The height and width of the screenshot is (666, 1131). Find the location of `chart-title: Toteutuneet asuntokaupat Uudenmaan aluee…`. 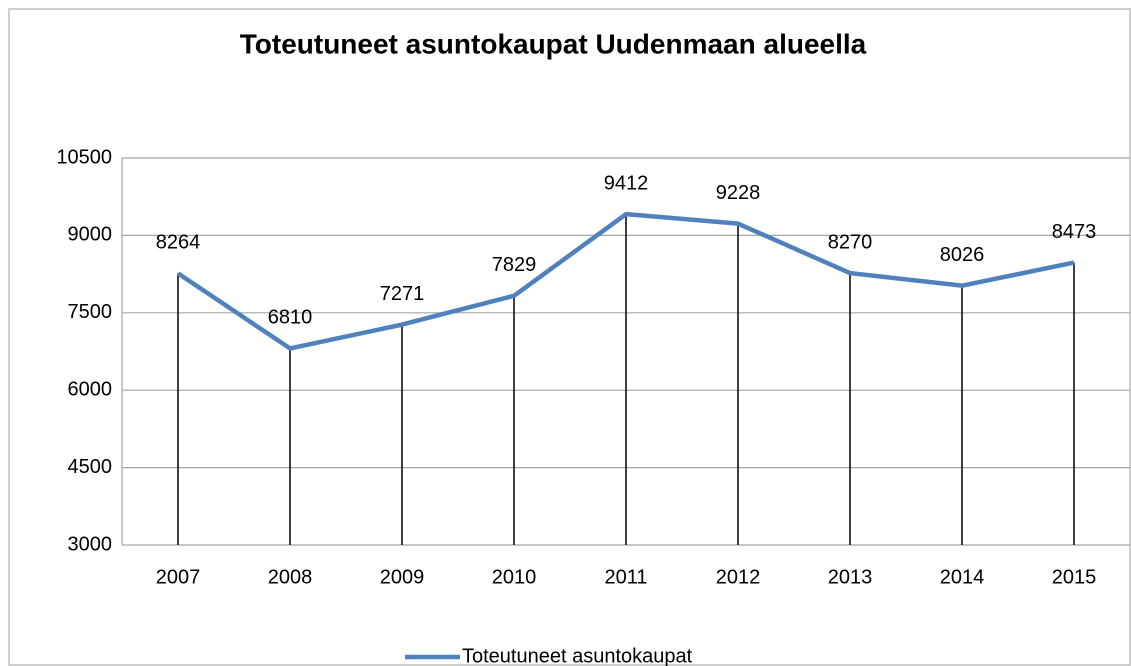

chart-title: Toteutuneet asuntokaupat Uudenmaan aluee… is located at coordinates (553, 43).